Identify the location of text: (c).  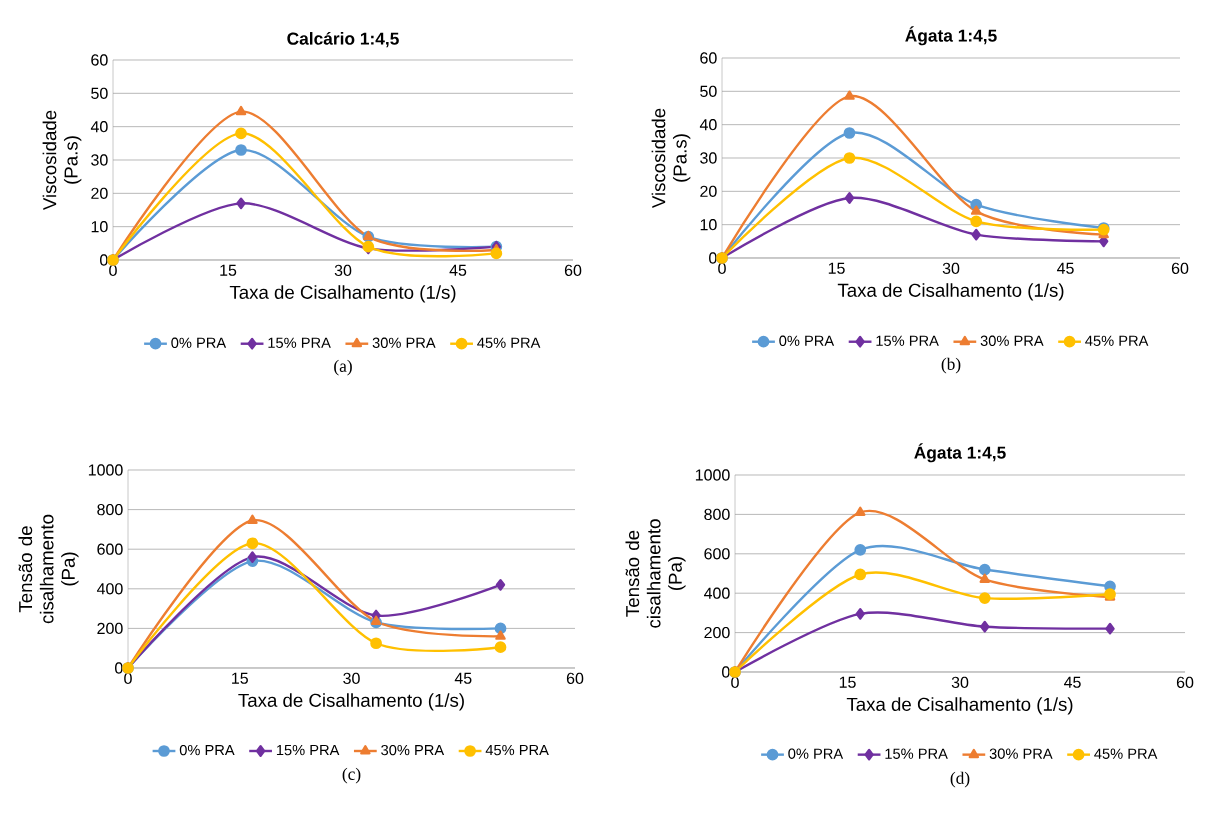
(351, 775).